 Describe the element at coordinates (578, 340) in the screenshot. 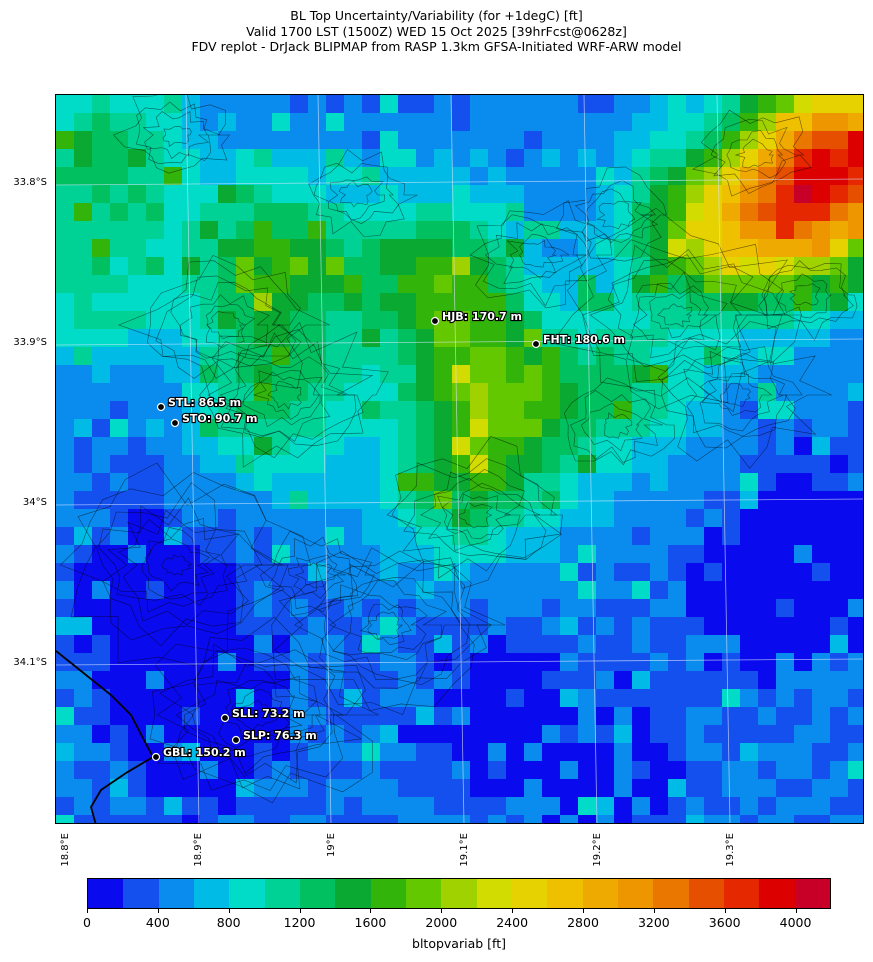

I see `station-fht: FHT: 180.6 m` at that location.